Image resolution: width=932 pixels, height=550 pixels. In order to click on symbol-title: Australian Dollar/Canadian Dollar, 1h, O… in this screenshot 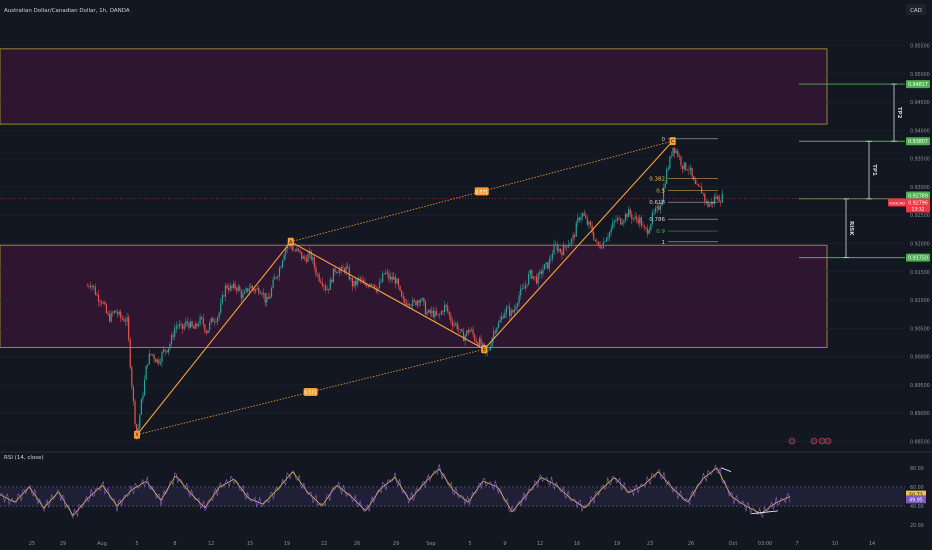, I will do `click(67, 11)`.